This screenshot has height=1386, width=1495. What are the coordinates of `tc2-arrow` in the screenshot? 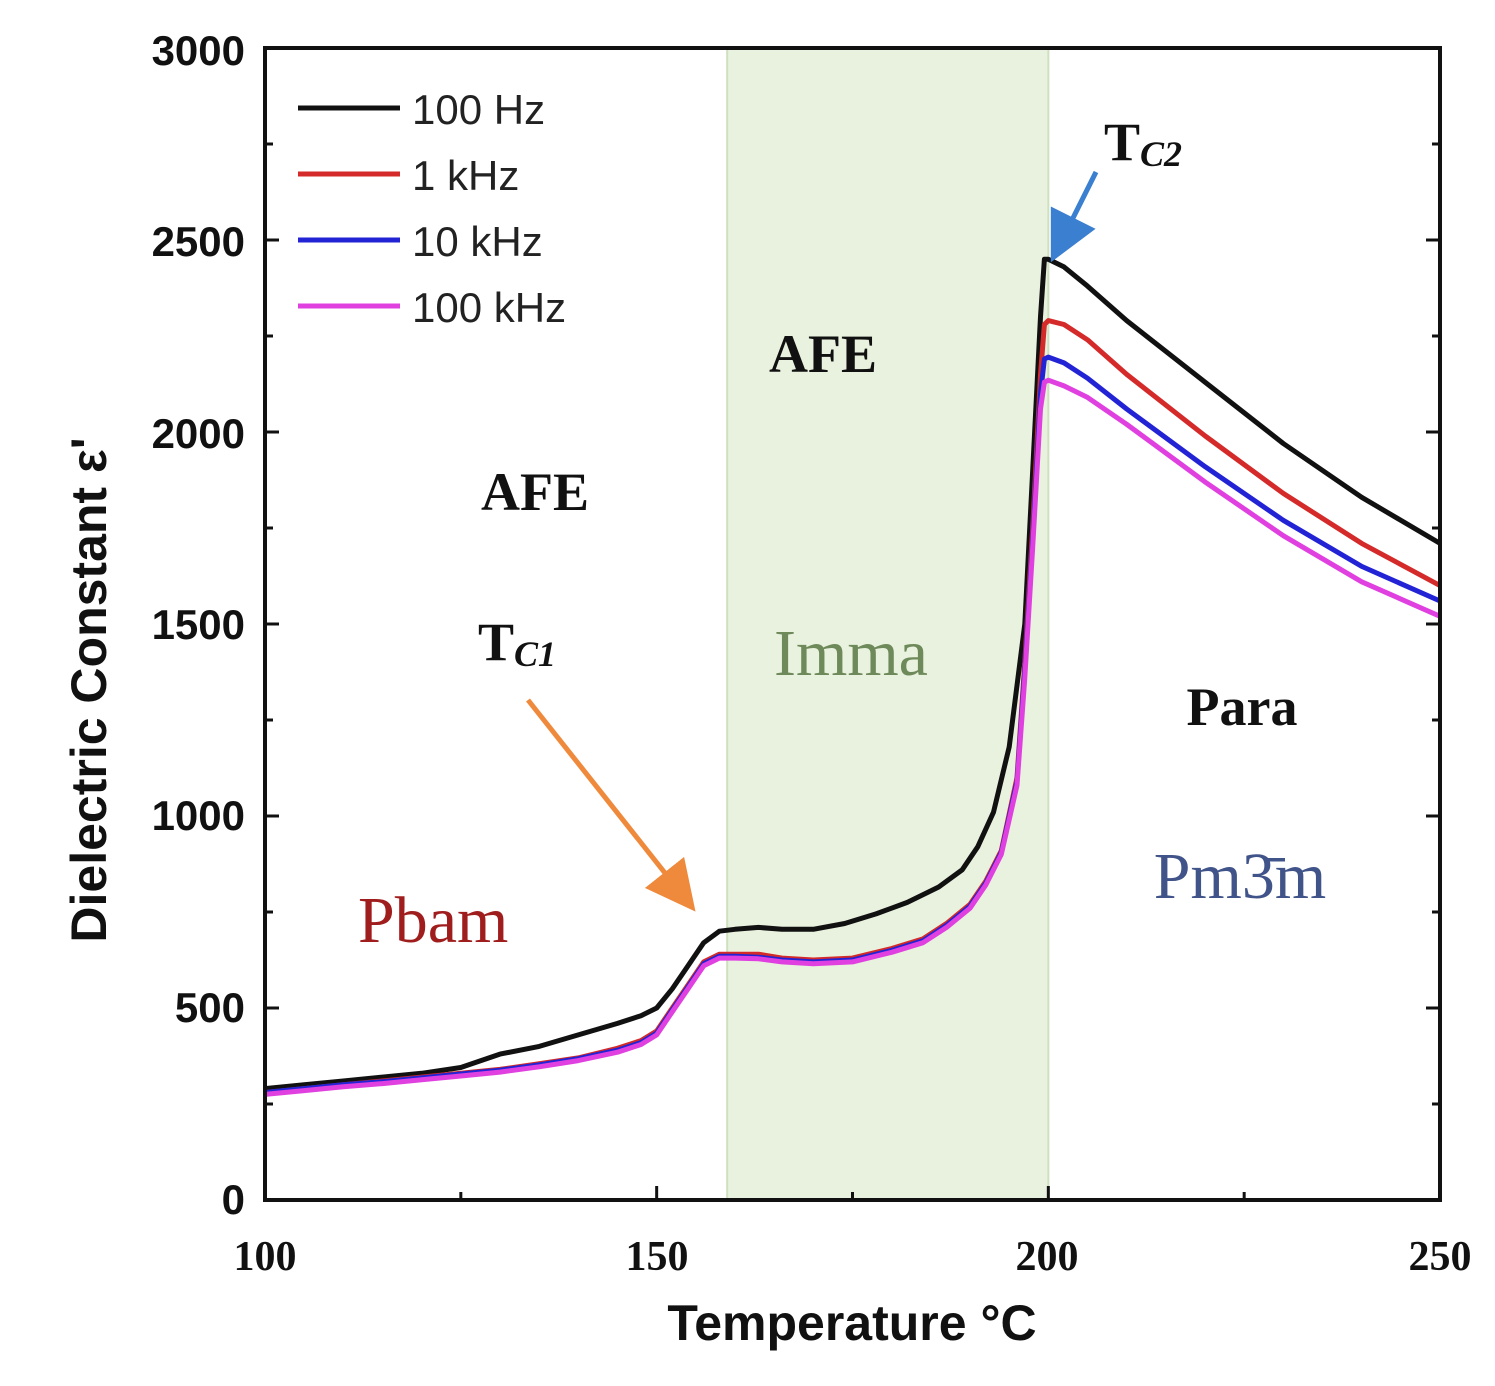 It's located at (1074, 216).